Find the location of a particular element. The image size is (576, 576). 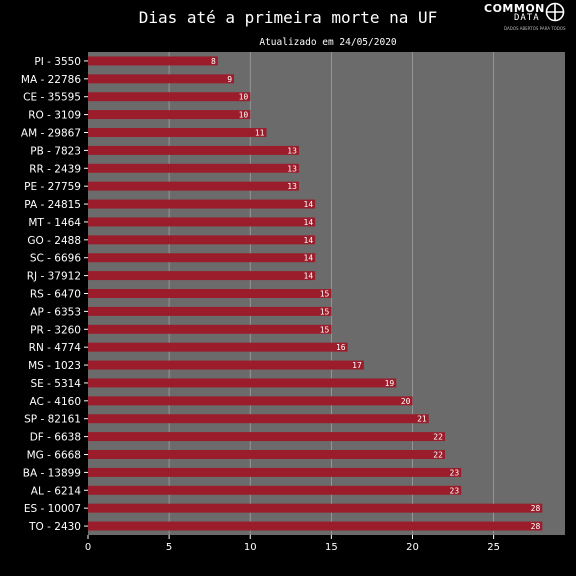

category-label: AL - 6214 is located at coordinates (56, 491).